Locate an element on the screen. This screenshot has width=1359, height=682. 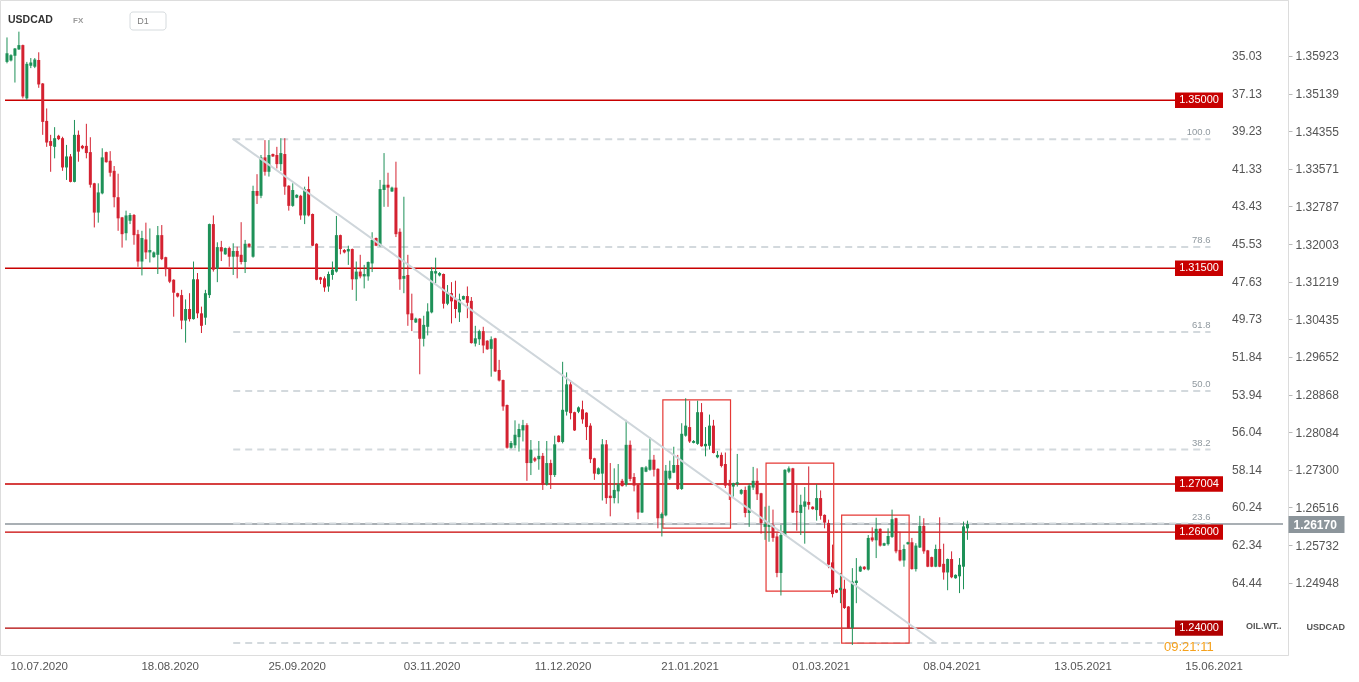
annotation: 58.14 is located at coordinates (1247, 469).